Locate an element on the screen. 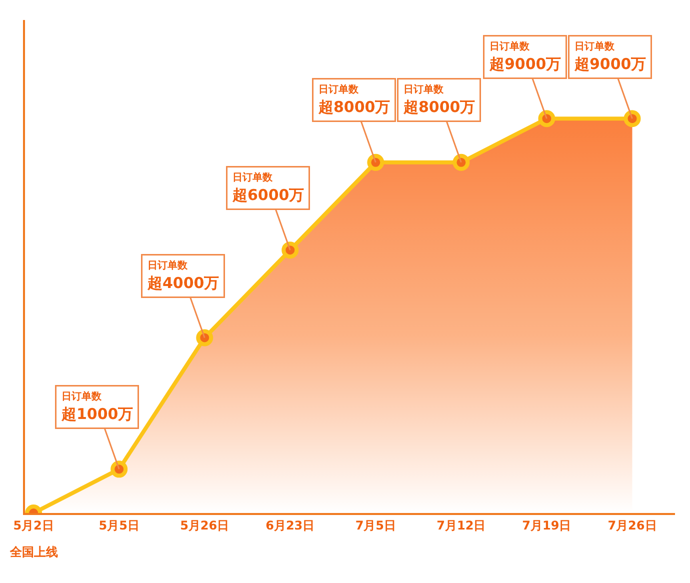  data-label: 日订单数超1000万 is located at coordinates (97, 406).